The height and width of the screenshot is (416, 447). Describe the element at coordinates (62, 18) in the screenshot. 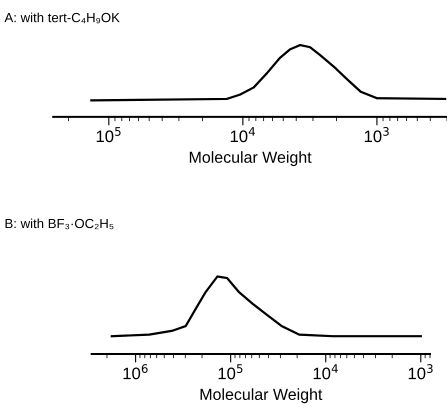

I see `chart-title: A: with tert-C₄H₉OK` at that location.